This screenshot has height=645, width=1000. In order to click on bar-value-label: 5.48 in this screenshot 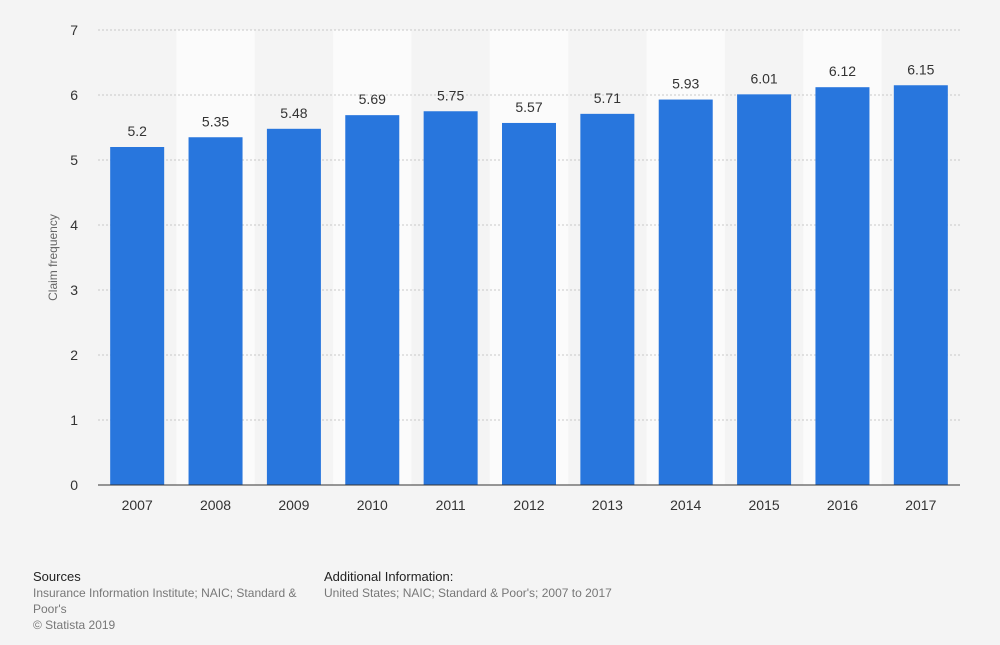, I will do `click(293, 113)`.